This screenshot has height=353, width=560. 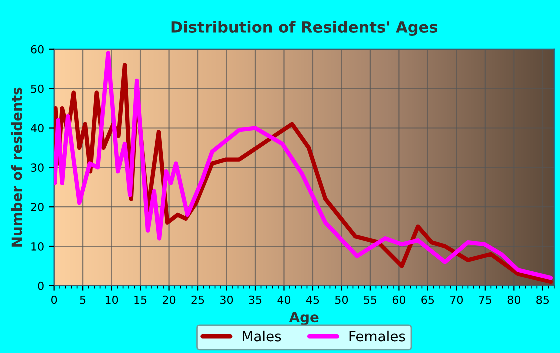 What do you see at coordinates (304, 319) in the screenshot?
I see `x-axis-title: Age` at bounding box center [304, 319].